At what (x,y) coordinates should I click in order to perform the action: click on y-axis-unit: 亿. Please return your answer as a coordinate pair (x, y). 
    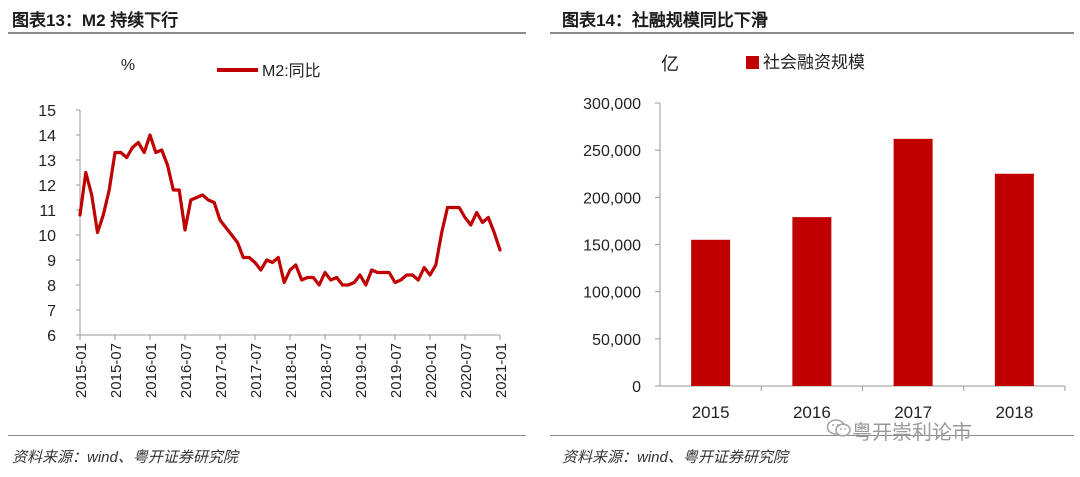
    Looking at the image, I should click on (670, 64).